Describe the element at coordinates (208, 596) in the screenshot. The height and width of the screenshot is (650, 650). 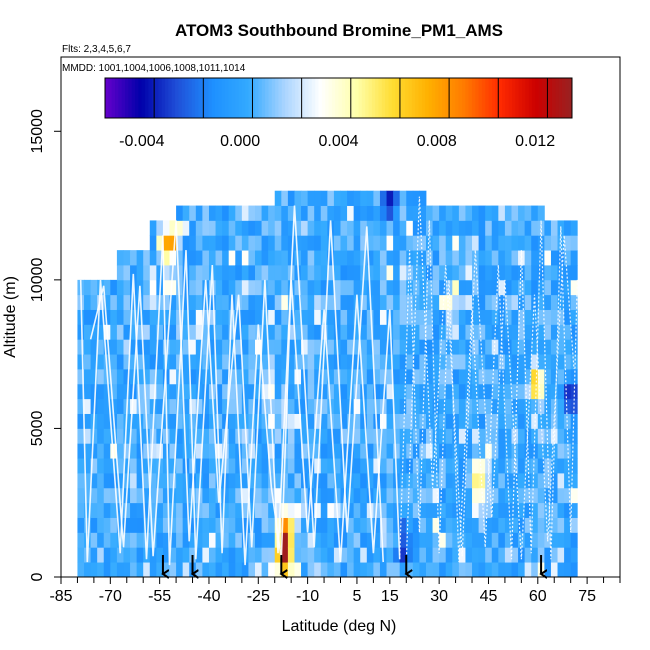
I see `x-tick-label: -40` at that location.